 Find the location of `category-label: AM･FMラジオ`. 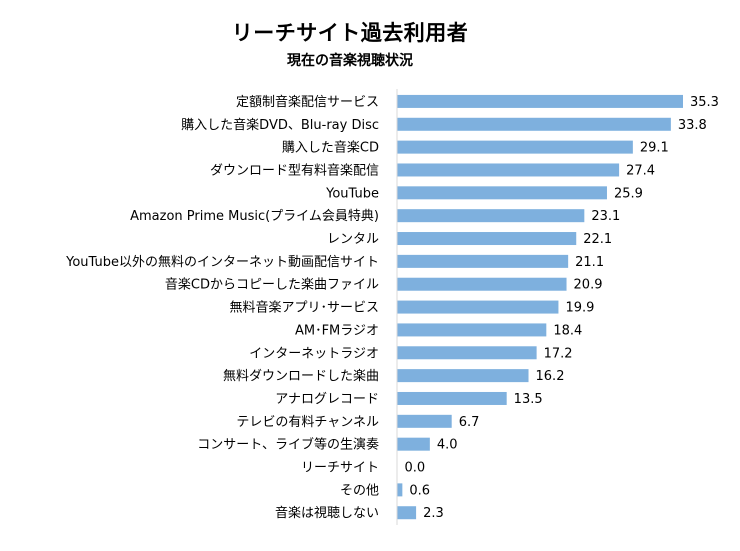

category-label: AM･FMラジオ is located at coordinates (337, 330).